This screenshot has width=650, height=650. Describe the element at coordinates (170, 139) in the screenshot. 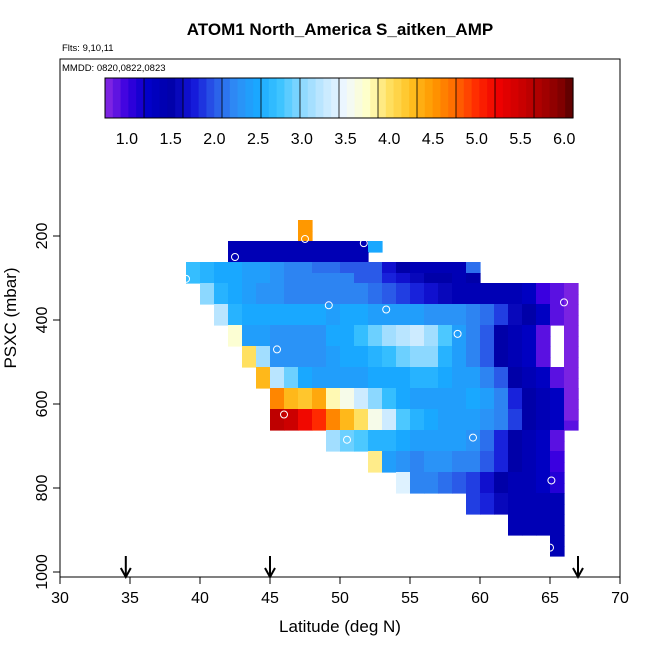

I see `colorbar-tick-label: 1.5` at that location.